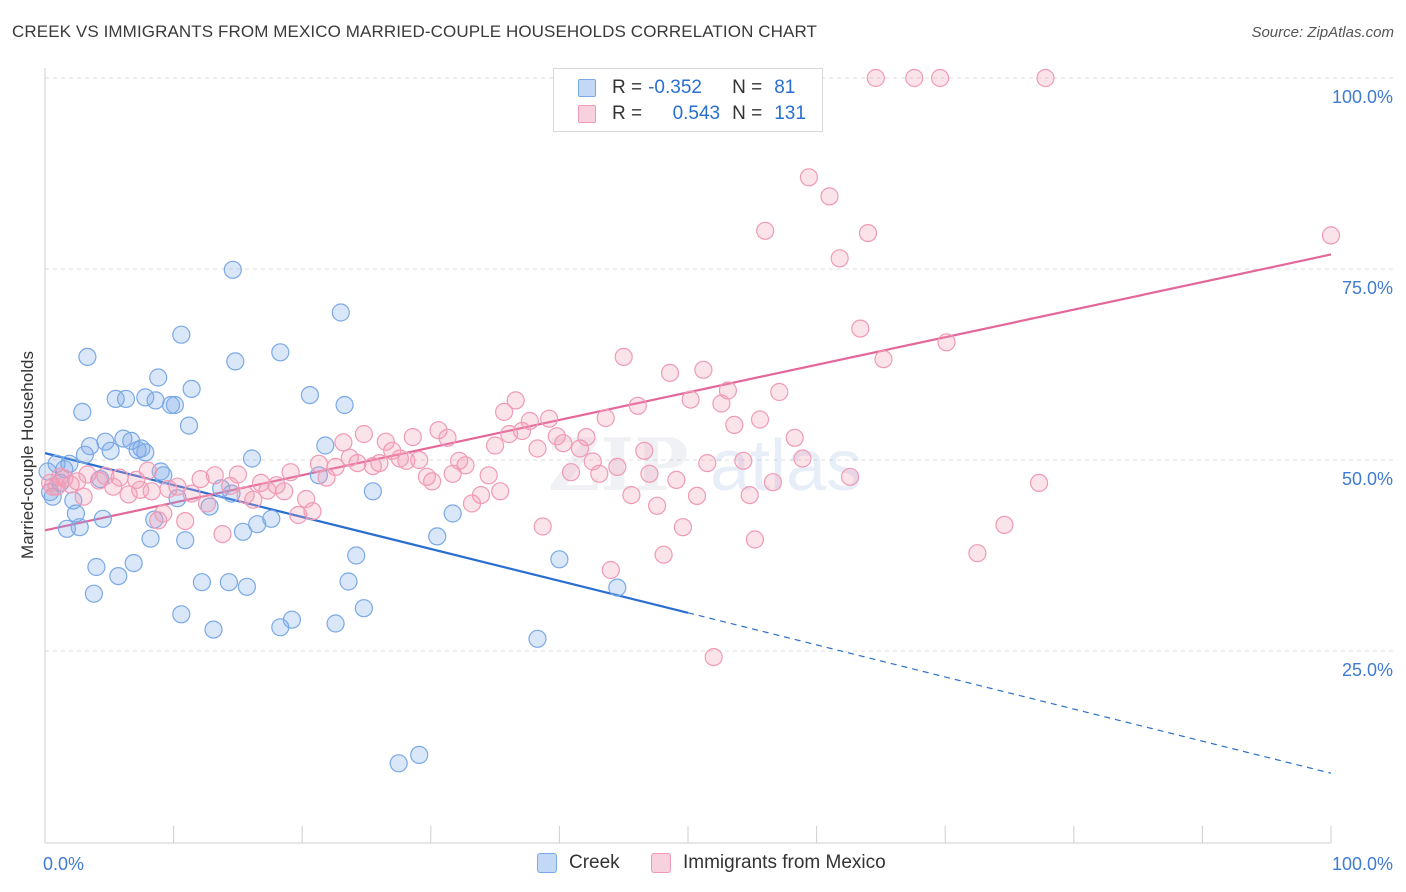 This screenshot has height=892, width=1406. Describe the element at coordinates (661, 863) in the screenshot. I see `series-swatch-mexico` at that location.